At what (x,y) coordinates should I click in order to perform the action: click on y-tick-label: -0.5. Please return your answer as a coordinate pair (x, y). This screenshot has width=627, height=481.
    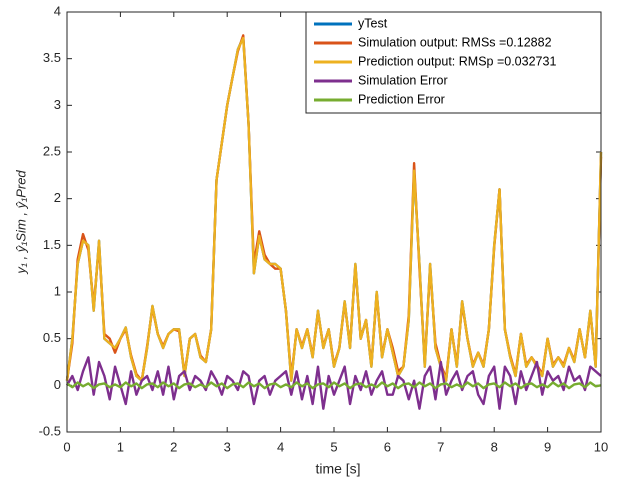
    Looking at the image, I should click on (50, 430).